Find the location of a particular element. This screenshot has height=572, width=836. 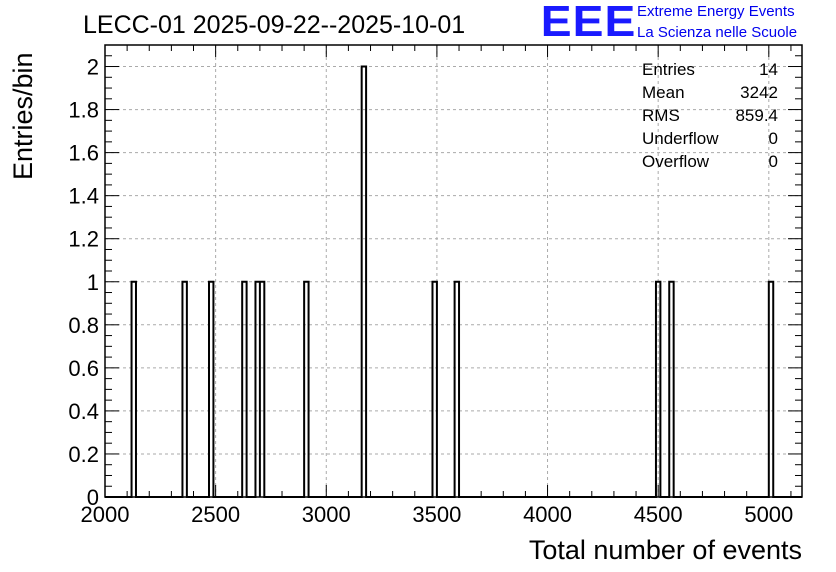

x-tick-label: 4500 is located at coordinates (658, 514).